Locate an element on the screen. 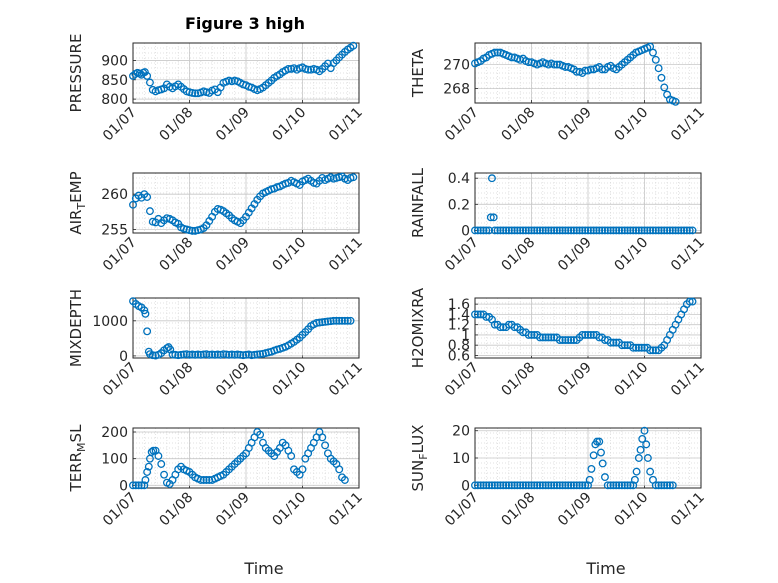 Image resolution: width=778 pixels, height=583 pixels. y-axis-label: H2OMIXRA is located at coordinates (418, 327).